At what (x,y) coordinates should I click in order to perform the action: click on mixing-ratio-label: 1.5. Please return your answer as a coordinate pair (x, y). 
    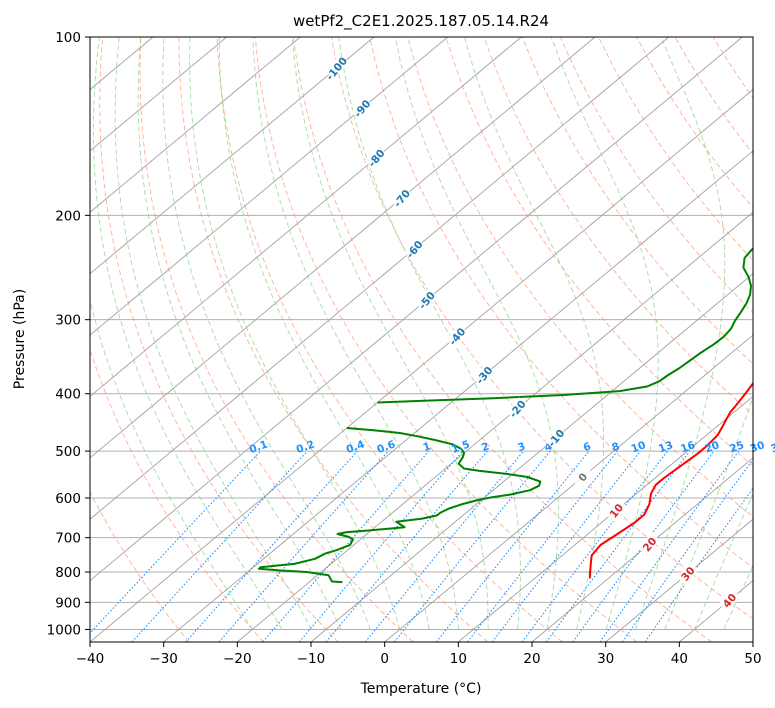
    Looking at the image, I should click on (461, 447).